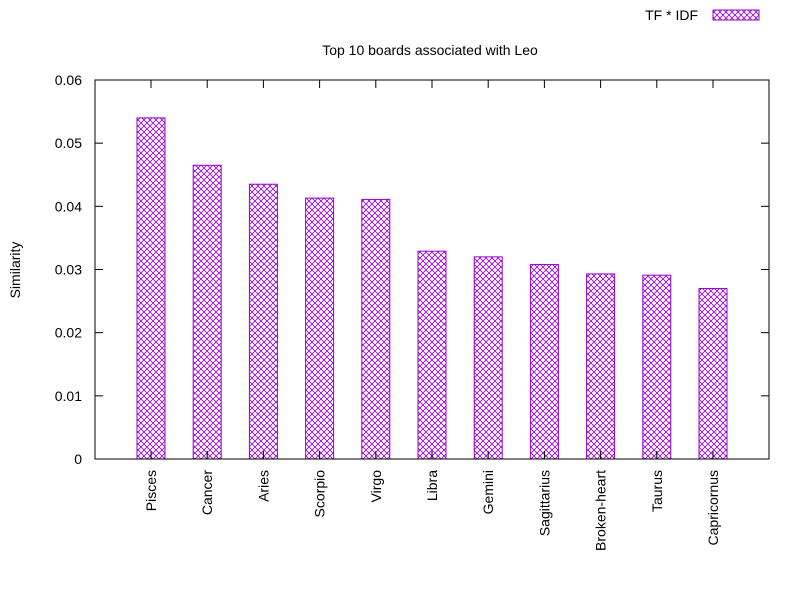 This screenshot has height=605, width=800. I want to click on x-tick-label-capricornus: Capricornus, so click(713, 507).